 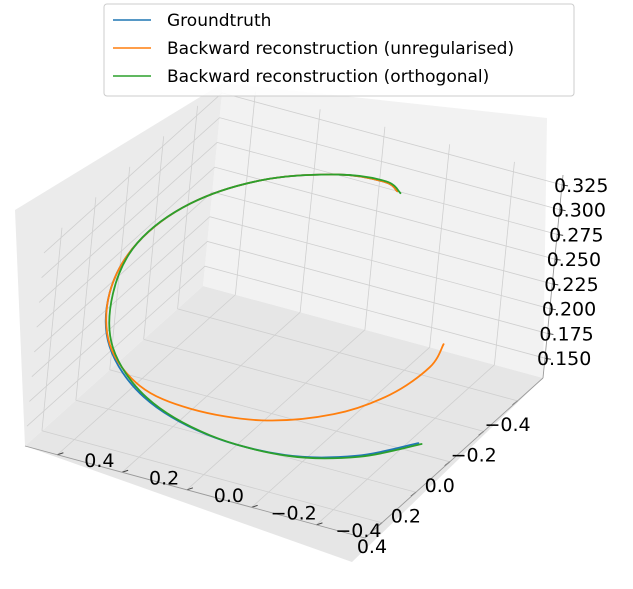 What do you see at coordinates (576, 235) in the screenshot?
I see `z-tick-label: 0.275` at bounding box center [576, 235].